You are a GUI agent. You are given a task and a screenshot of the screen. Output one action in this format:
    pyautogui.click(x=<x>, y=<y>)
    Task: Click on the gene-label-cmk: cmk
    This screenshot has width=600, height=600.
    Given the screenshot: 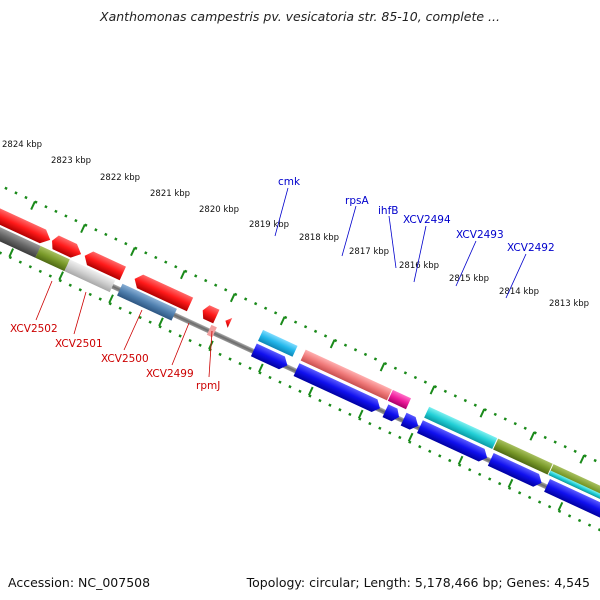 What is the action you would take?
    pyautogui.click(x=289, y=182)
    